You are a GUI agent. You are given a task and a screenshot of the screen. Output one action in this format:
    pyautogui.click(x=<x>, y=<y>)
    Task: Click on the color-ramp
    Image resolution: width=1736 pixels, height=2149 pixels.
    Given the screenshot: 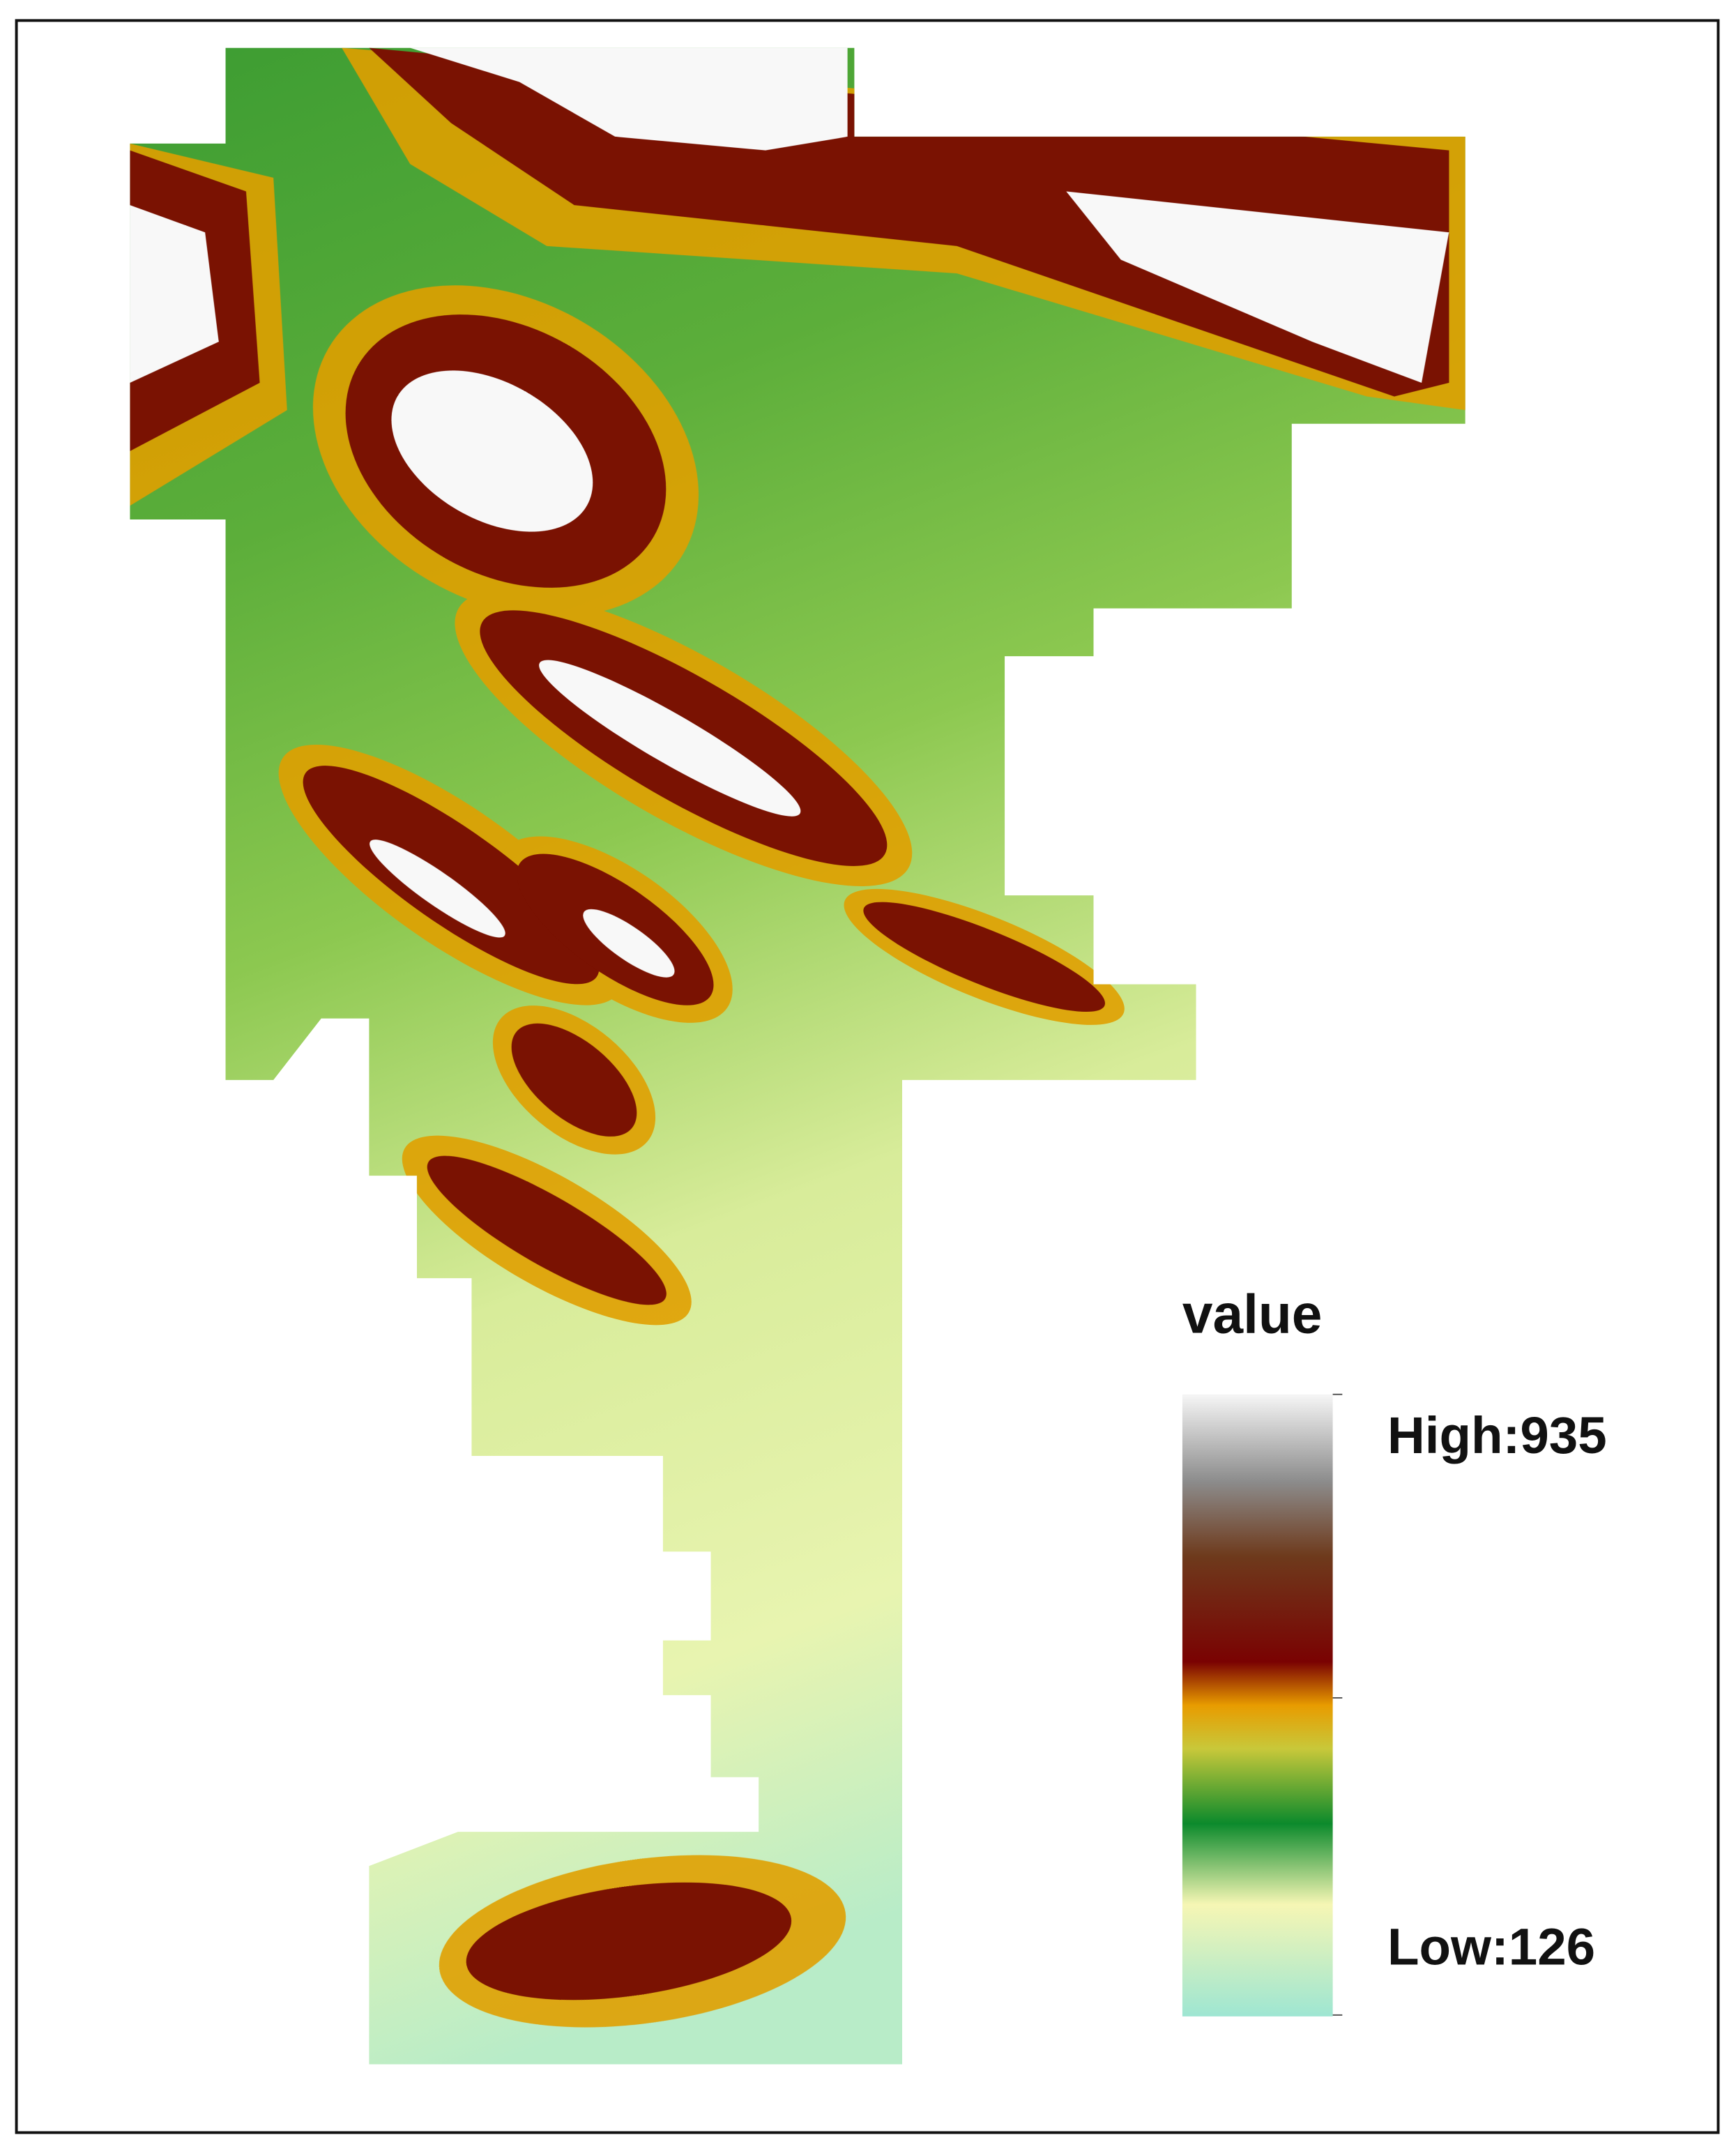 What is the action you would take?
    pyautogui.click(x=1258, y=1705)
    